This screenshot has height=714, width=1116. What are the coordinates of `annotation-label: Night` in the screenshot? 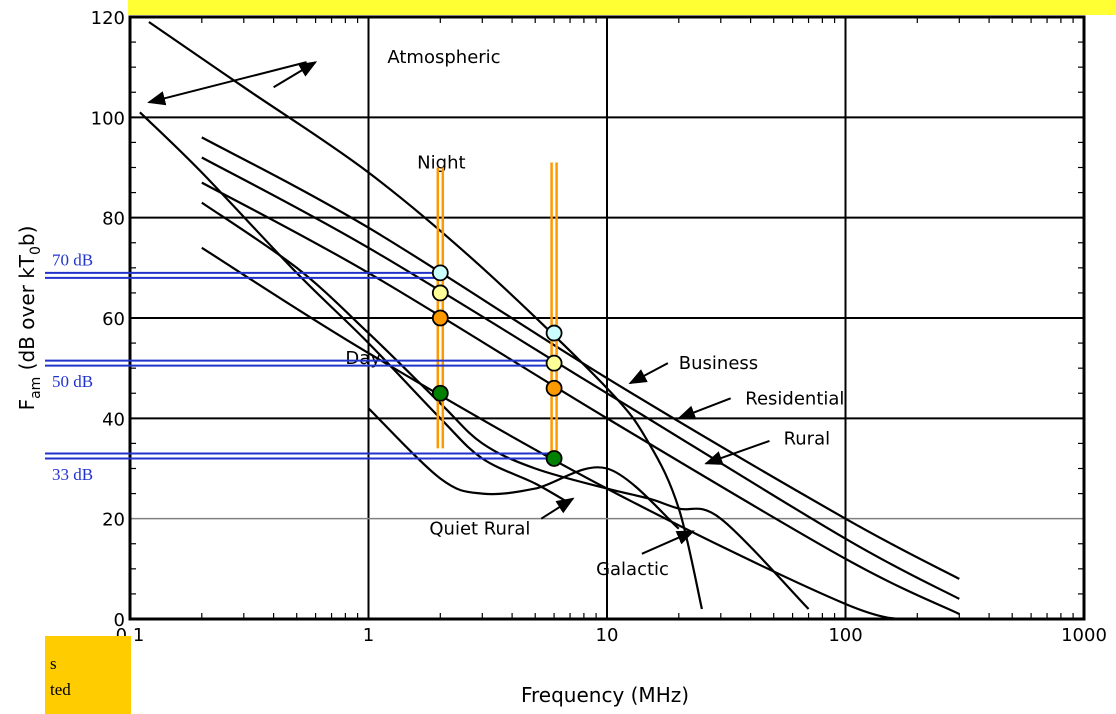 It's located at (441, 162).